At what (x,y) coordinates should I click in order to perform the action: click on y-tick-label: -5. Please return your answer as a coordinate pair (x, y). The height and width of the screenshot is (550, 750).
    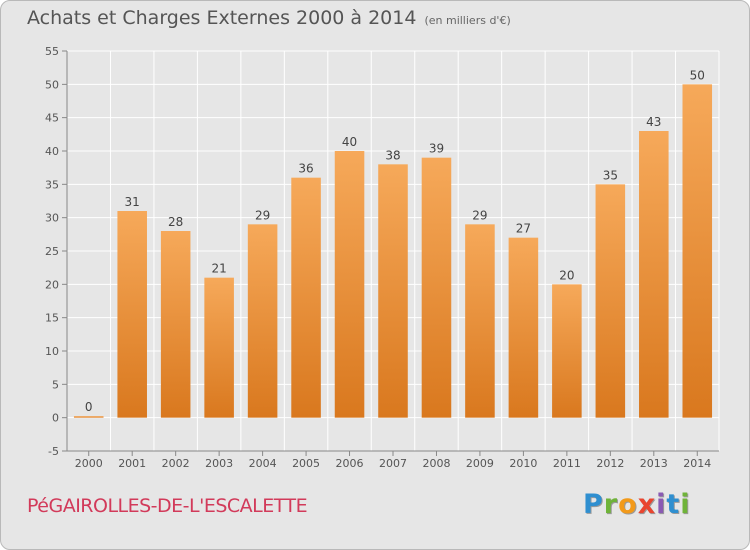
    Looking at the image, I should click on (53, 451).